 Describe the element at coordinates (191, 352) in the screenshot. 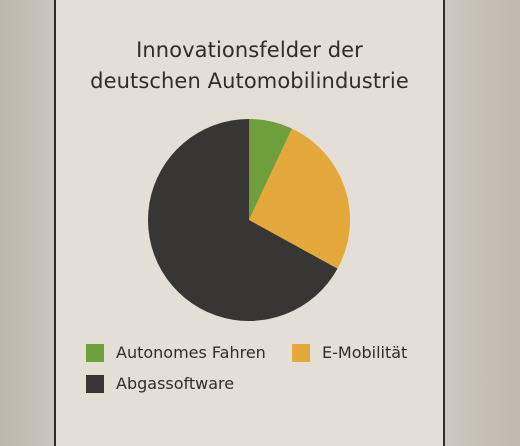

I see `legend-label-autonomes-fahren: Autonomes Fahren` at that location.